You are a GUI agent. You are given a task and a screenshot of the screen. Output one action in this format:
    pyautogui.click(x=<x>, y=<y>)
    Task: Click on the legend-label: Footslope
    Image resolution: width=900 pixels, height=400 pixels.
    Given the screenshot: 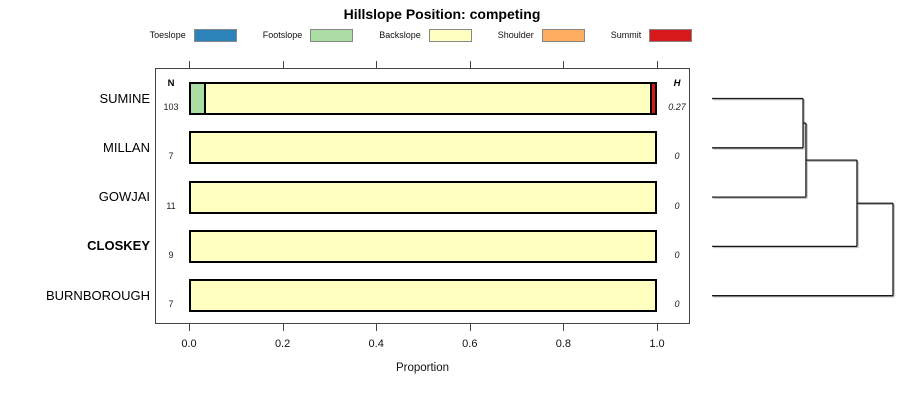 What is the action you would take?
    pyautogui.click(x=282, y=35)
    